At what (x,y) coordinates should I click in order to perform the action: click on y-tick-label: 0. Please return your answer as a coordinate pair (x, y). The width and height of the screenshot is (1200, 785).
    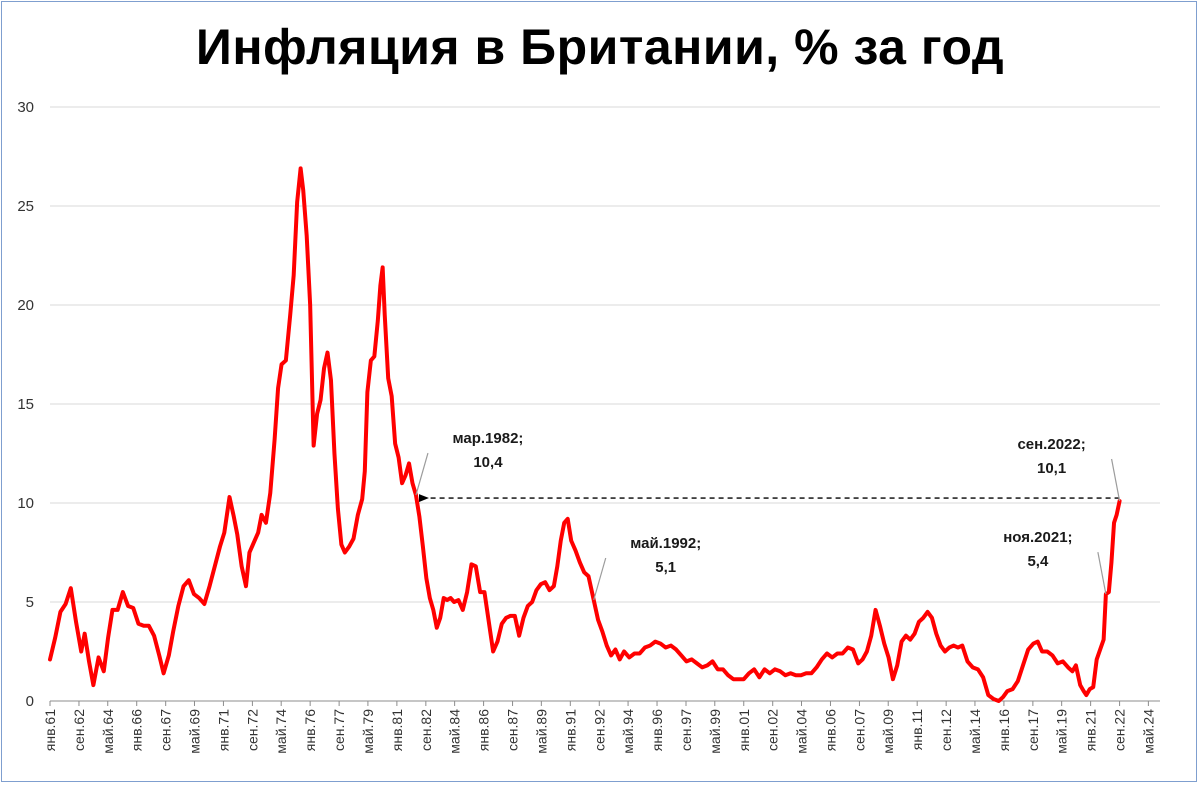
    Looking at the image, I should click on (30, 701).